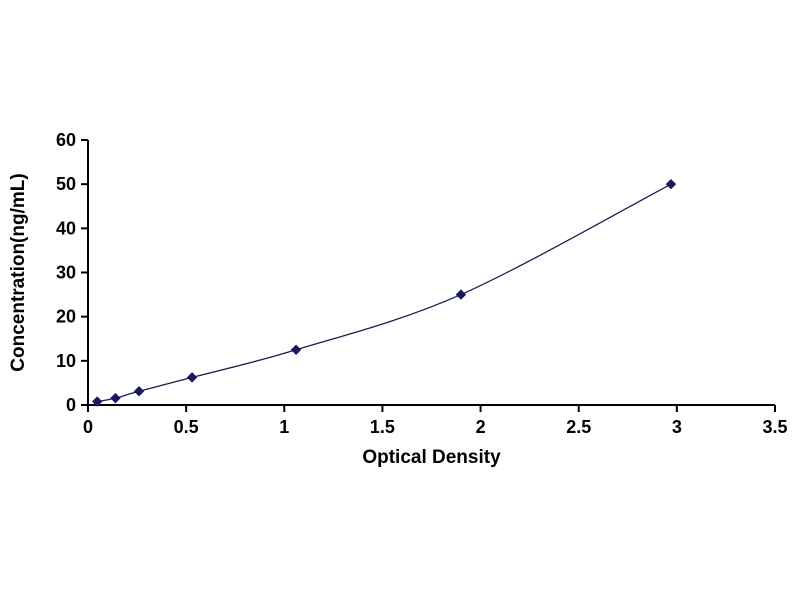  Describe the element at coordinates (284, 427) in the screenshot. I see `svg-text: 1` at that location.